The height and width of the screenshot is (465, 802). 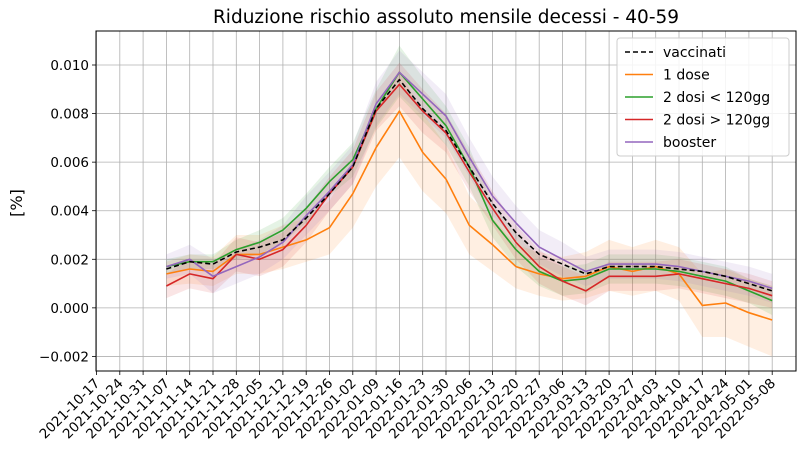 I want to click on y-tick-label: 0.002, so click(x=69, y=260).